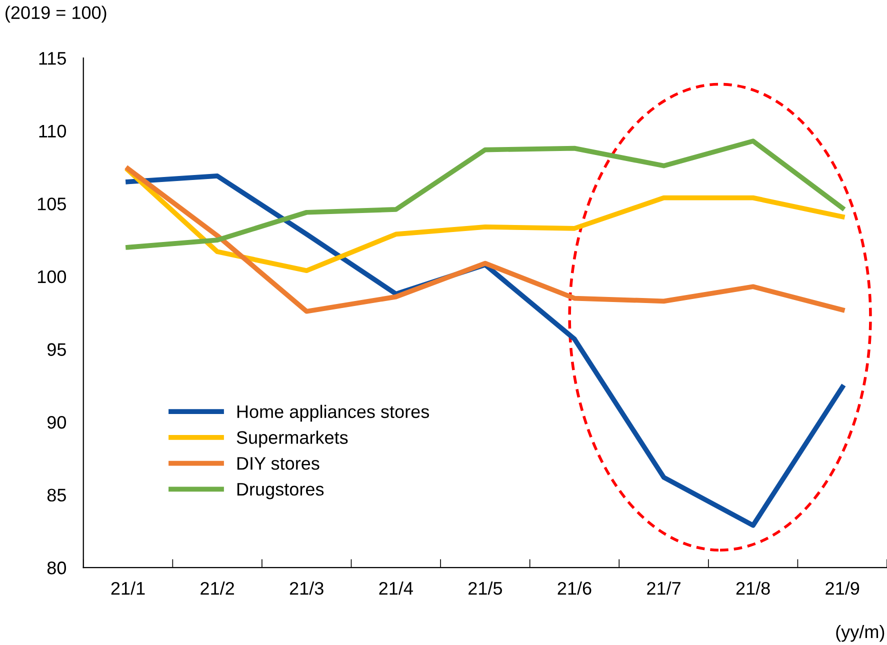 This screenshot has width=887, height=645. Describe the element at coordinates (307, 588) in the screenshot. I see `x-tick-label: 21/3` at that location.